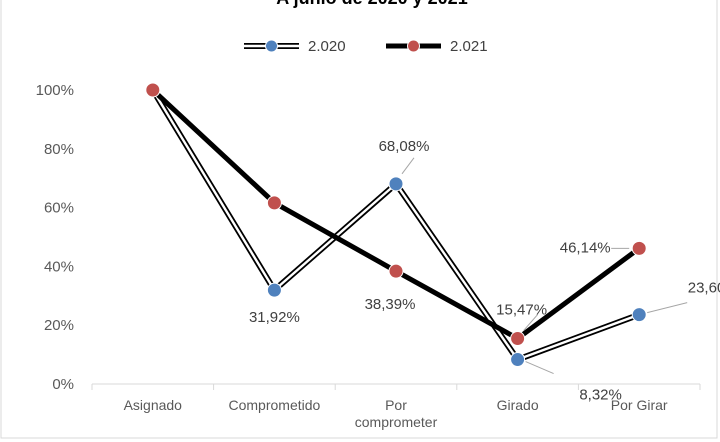 The width and height of the screenshot is (720, 442). I want to click on data-label: 68,08%, so click(404, 146).